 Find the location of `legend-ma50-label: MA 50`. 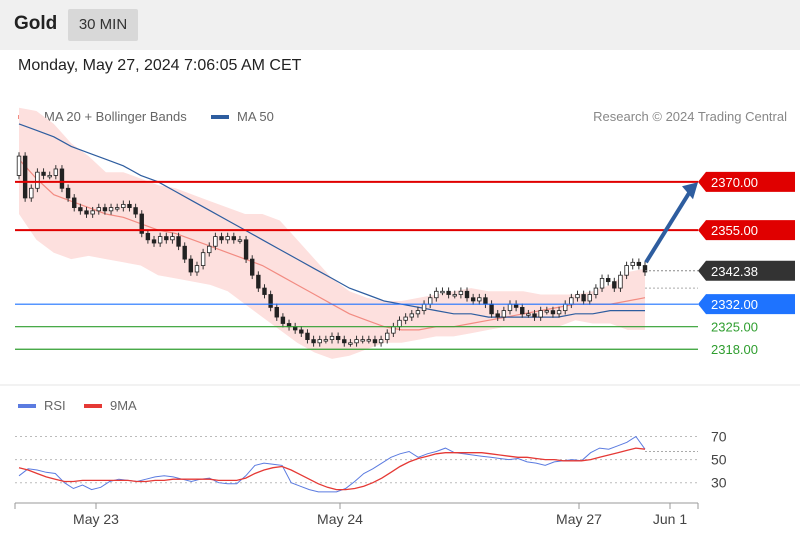

legend-ma50-label: MA 50 is located at coordinates (255, 116).